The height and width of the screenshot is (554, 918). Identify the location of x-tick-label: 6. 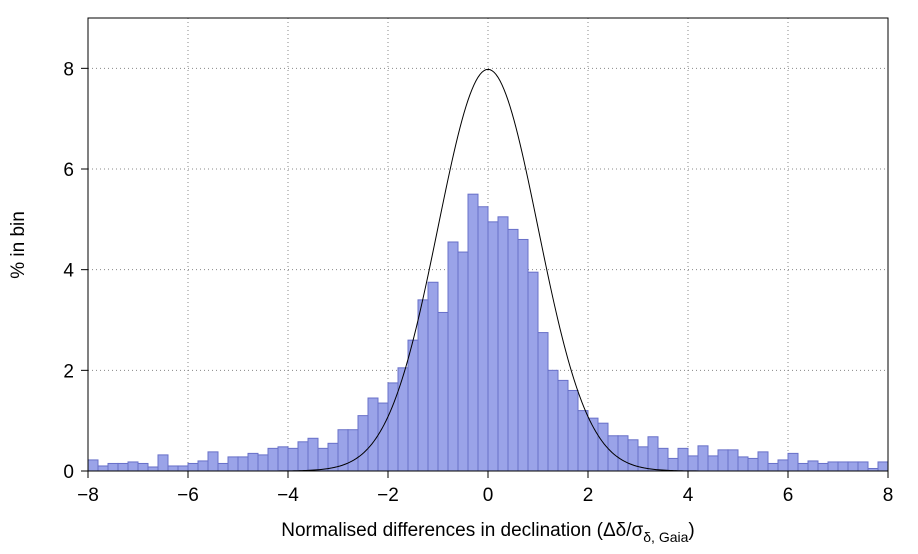
(788, 495).